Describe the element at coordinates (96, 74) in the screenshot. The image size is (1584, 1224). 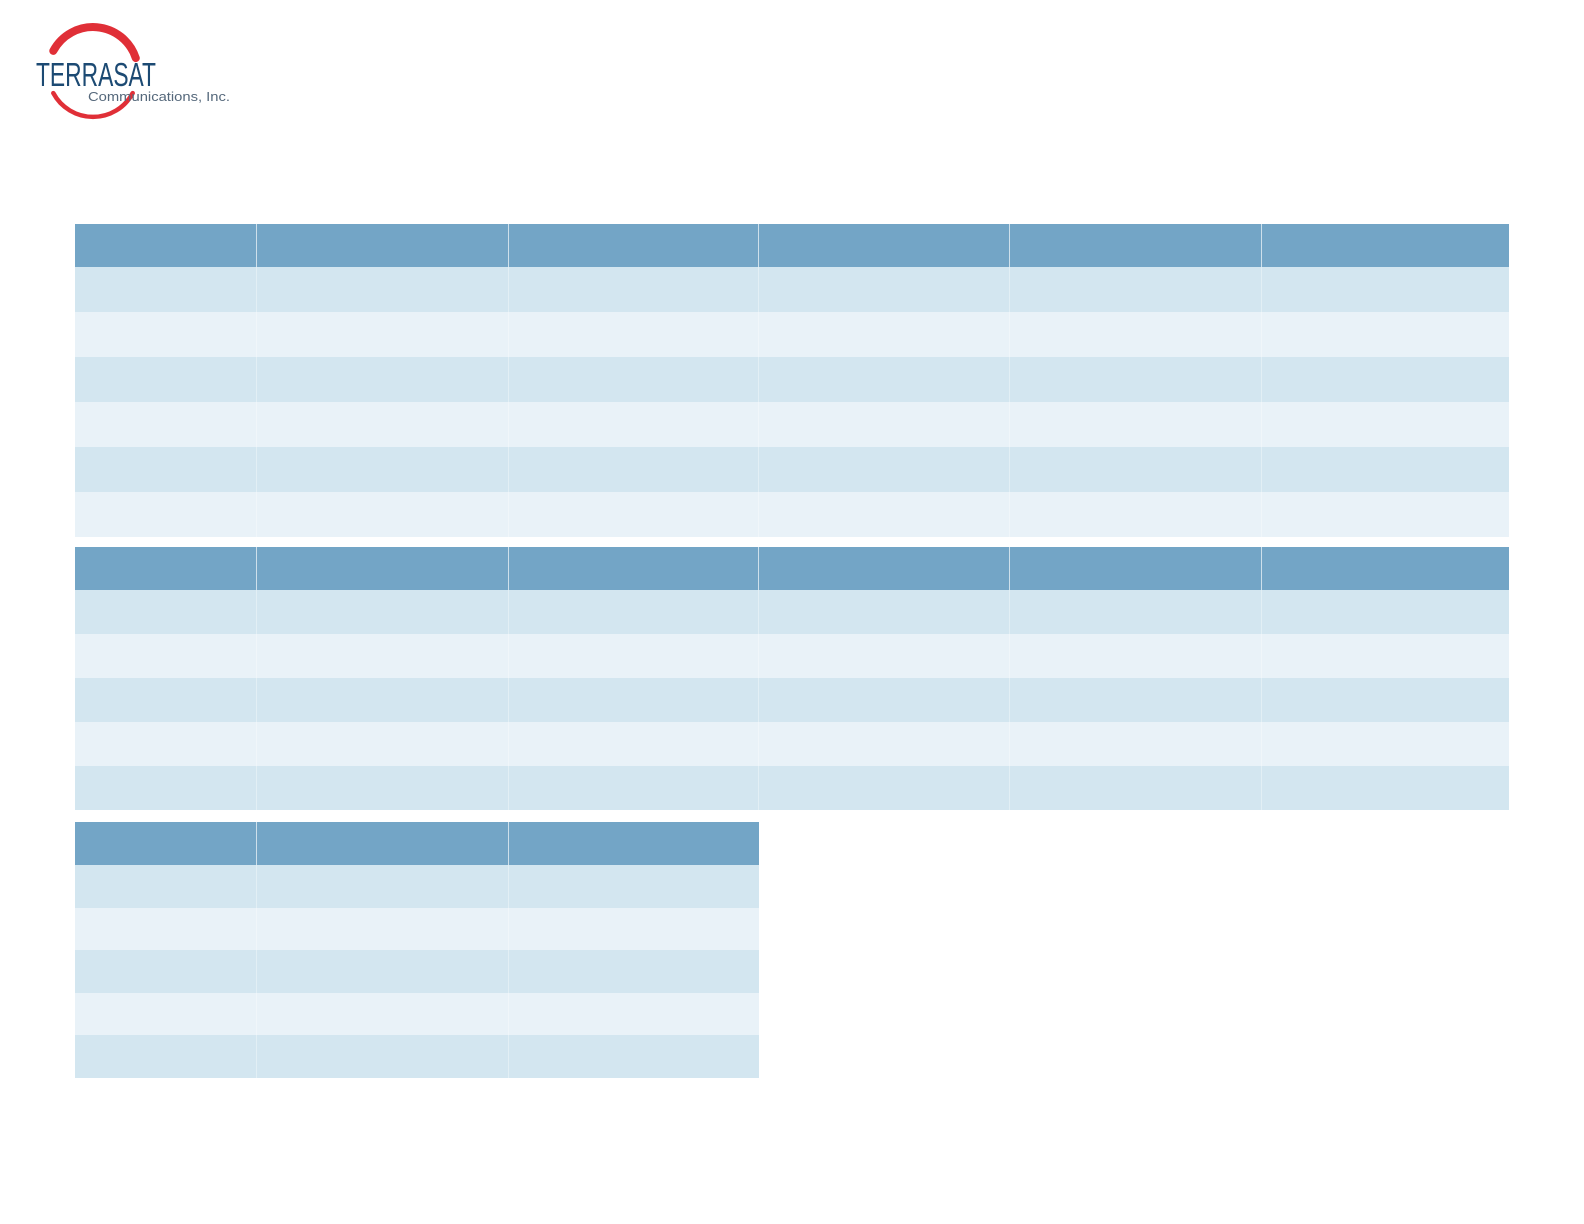
I see `logo-brand-text: TERRASAT` at that location.